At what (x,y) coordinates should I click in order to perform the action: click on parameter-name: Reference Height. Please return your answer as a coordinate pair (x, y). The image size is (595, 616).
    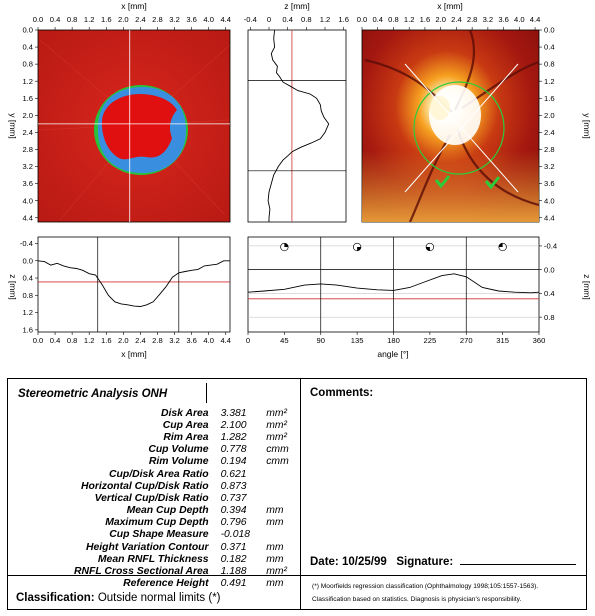
    Looking at the image, I should click on (166, 584).